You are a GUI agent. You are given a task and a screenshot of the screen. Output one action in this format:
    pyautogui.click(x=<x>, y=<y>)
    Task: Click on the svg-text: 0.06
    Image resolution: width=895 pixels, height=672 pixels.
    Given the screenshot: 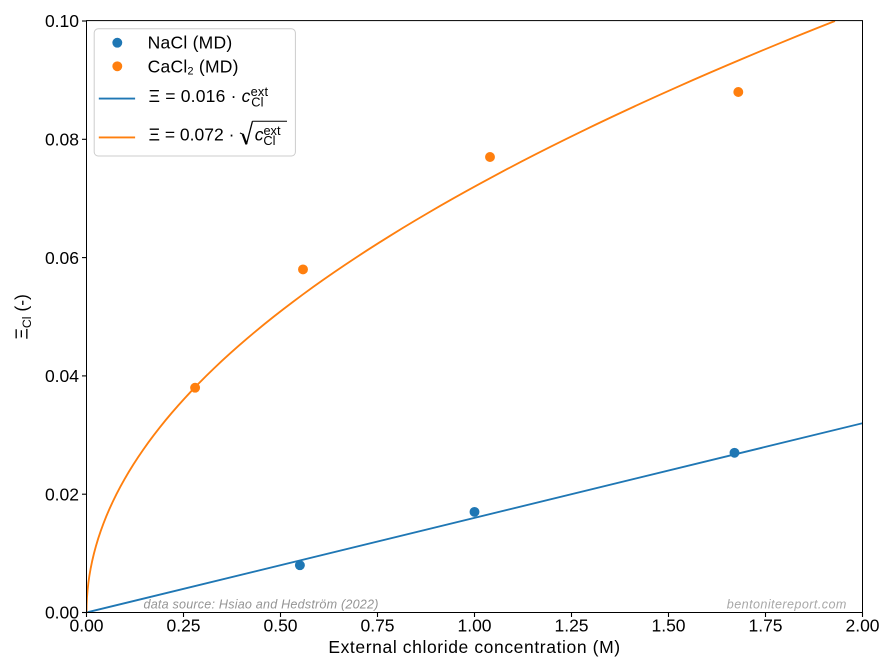 What is the action you would take?
    pyautogui.click(x=62, y=258)
    